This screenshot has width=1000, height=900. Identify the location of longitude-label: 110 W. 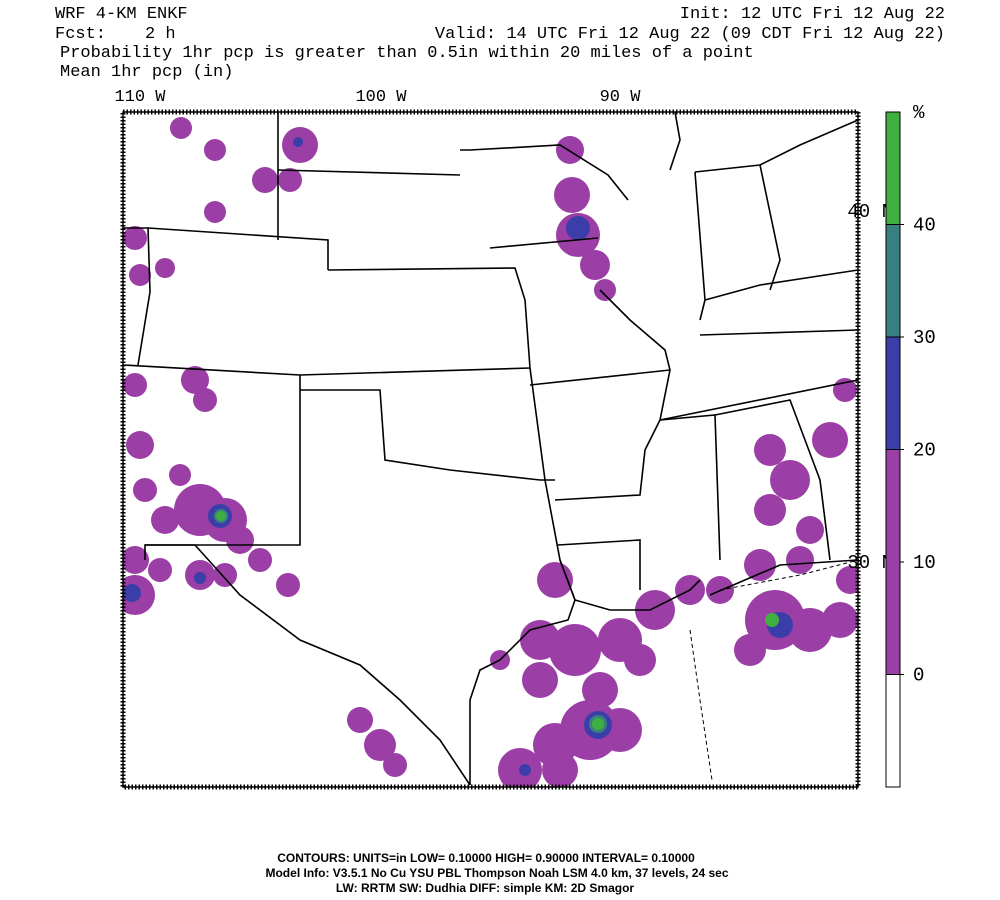
(140, 97).